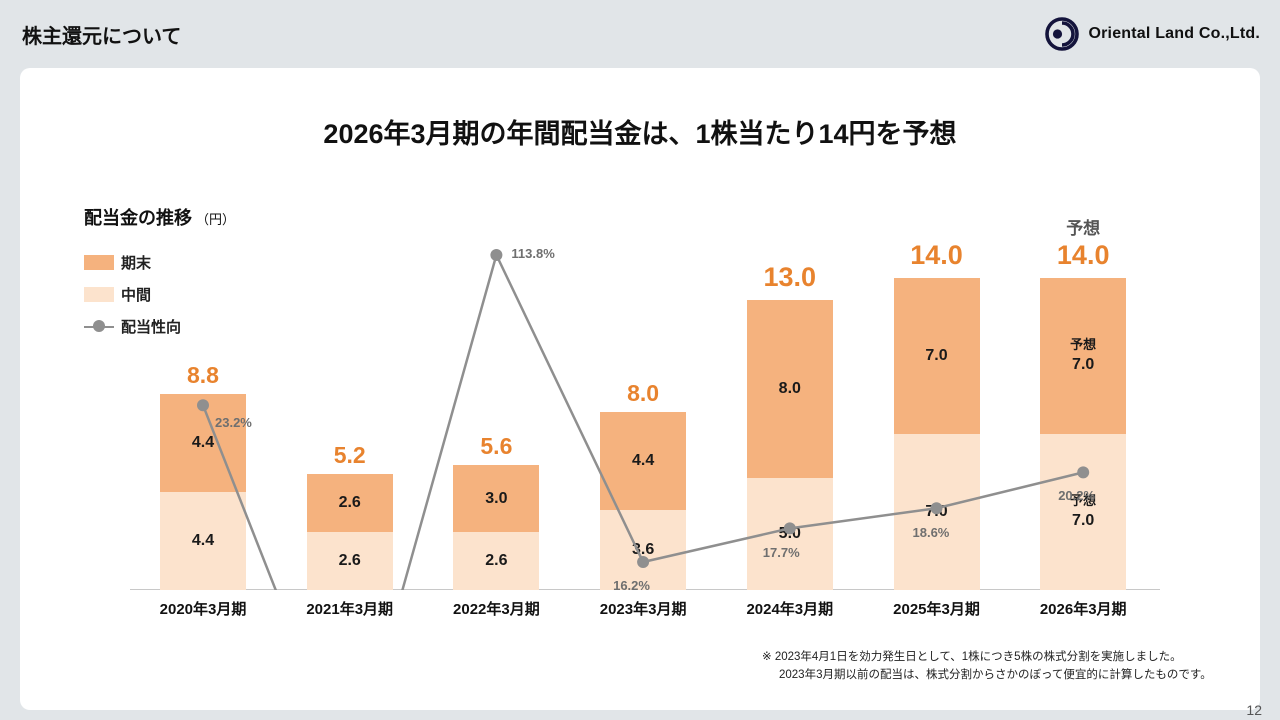 The image size is (1280, 720). What do you see at coordinates (1062, 34) in the screenshot?
I see `olc-logo-icon` at bounding box center [1062, 34].